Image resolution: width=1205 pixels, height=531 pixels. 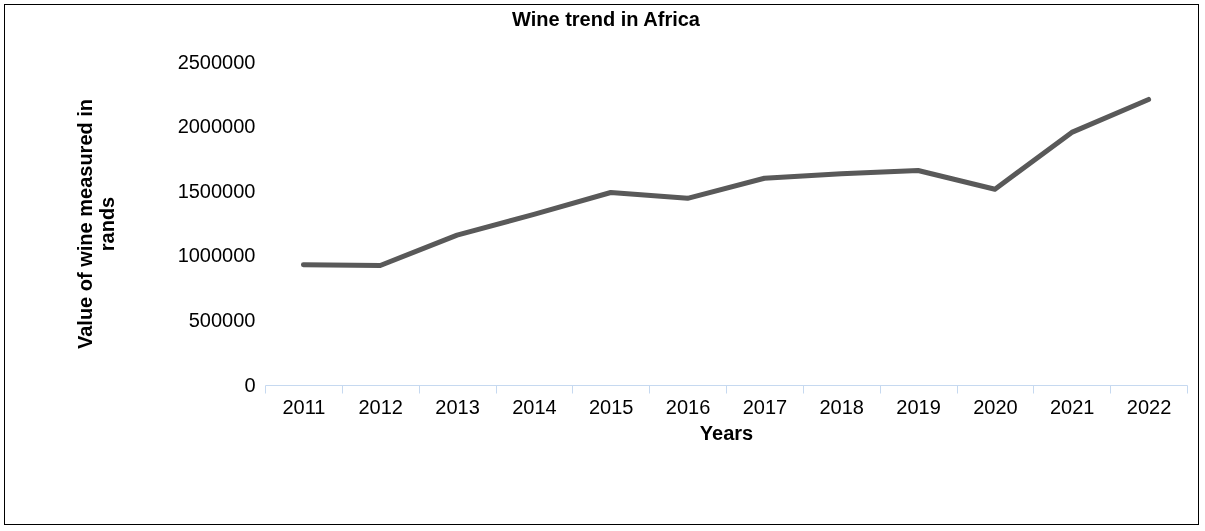 What do you see at coordinates (611, 406) in the screenshot?
I see `x-tick-label: 2015` at bounding box center [611, 406].